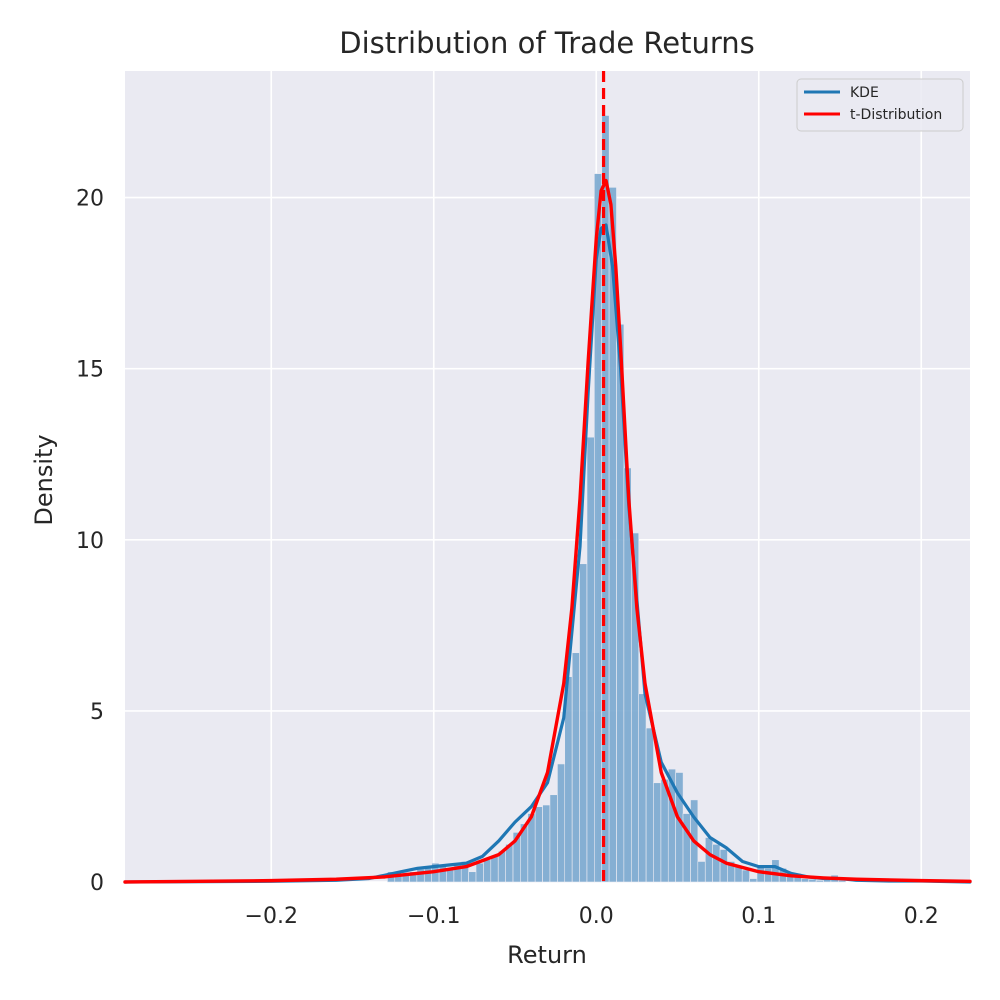  Describe the element at coordinates (547, 43) in the screenshot. I see `chart-title: Distribution of Trade Returns` at that location.